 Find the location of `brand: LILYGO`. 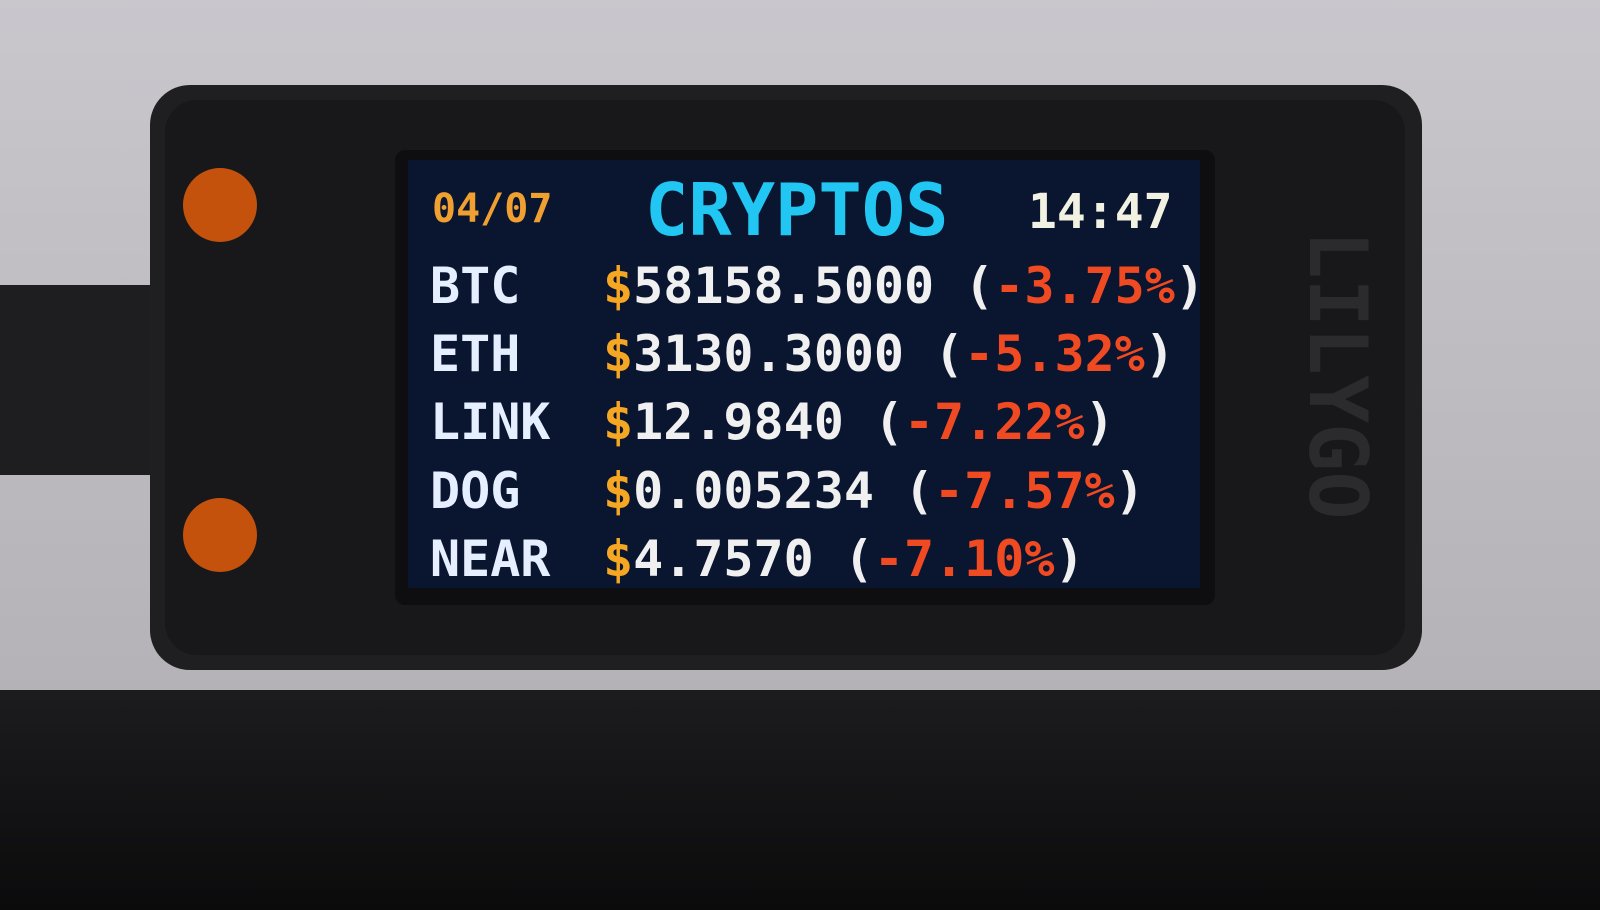

brand: LILYGO is located at coordinates (1337, 375).